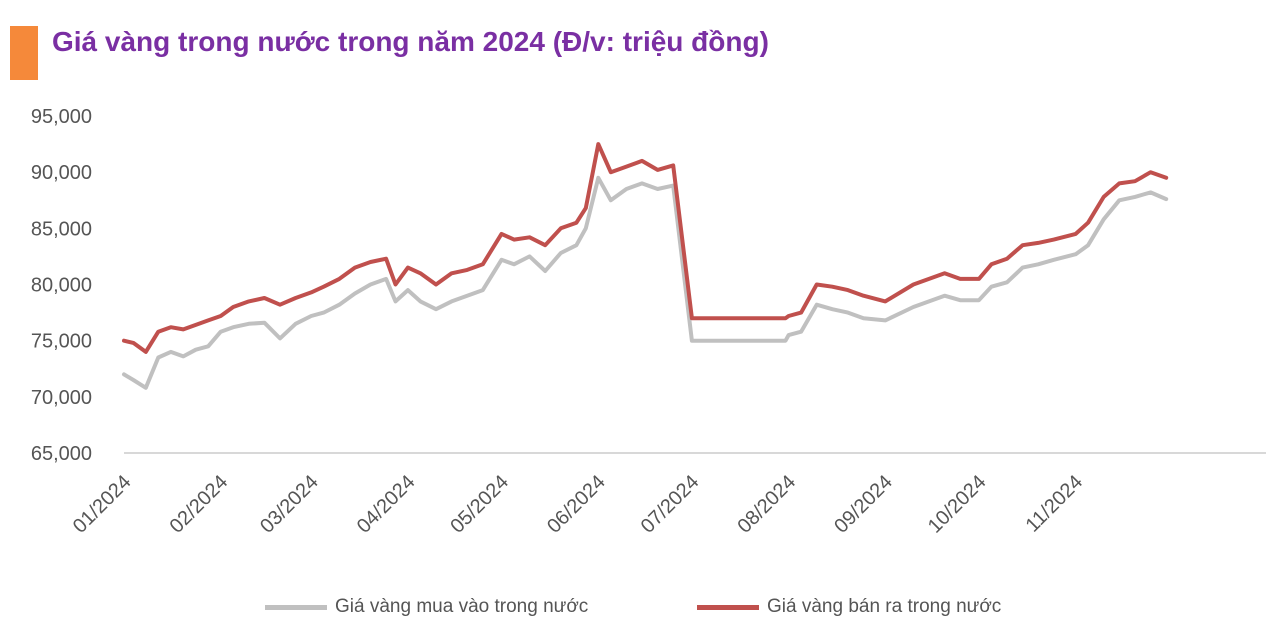 The image size is (1280, 642). Describe the element at coordinates (462, 606) in the screenshot. I see `legend-label-buy: Giá vàng mua vào trong nước` at that location.